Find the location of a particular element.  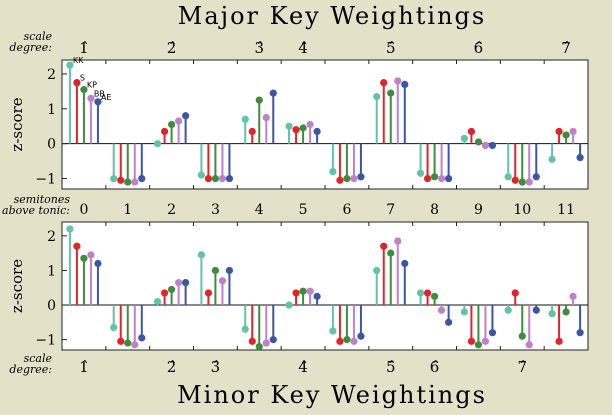

minor-degree-label-line2: degree: is located at coordinates (30, 369).